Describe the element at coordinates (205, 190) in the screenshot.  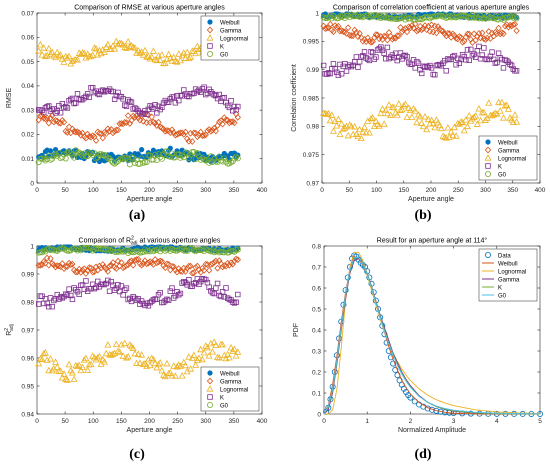
I see `x-tick-label: 300` at that location.